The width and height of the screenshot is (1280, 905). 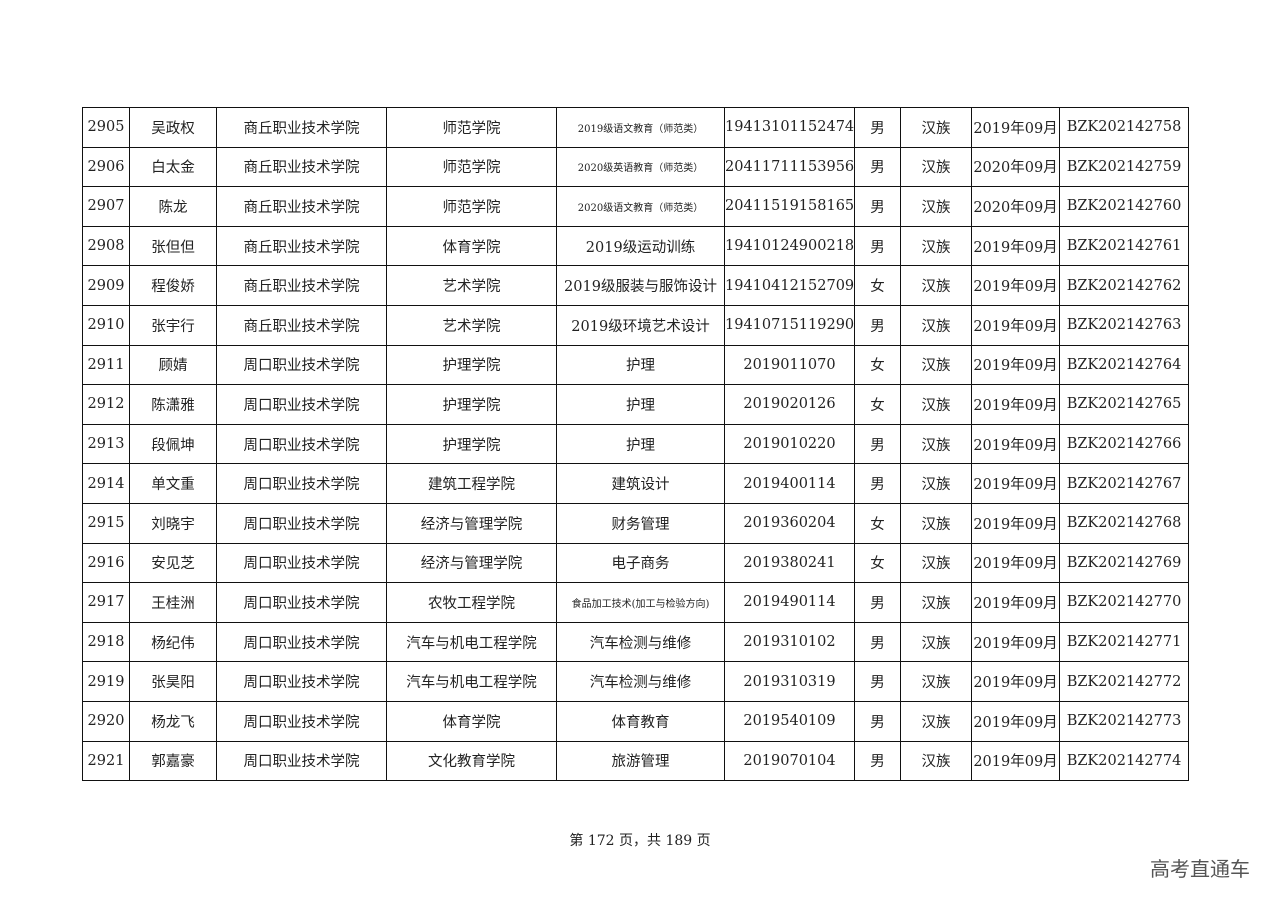 What do you see at coordinates (640, 167) in the screenshot?
I see `major-cell: 2020级英语教育（师范类）` at bounding box center [640, 167].